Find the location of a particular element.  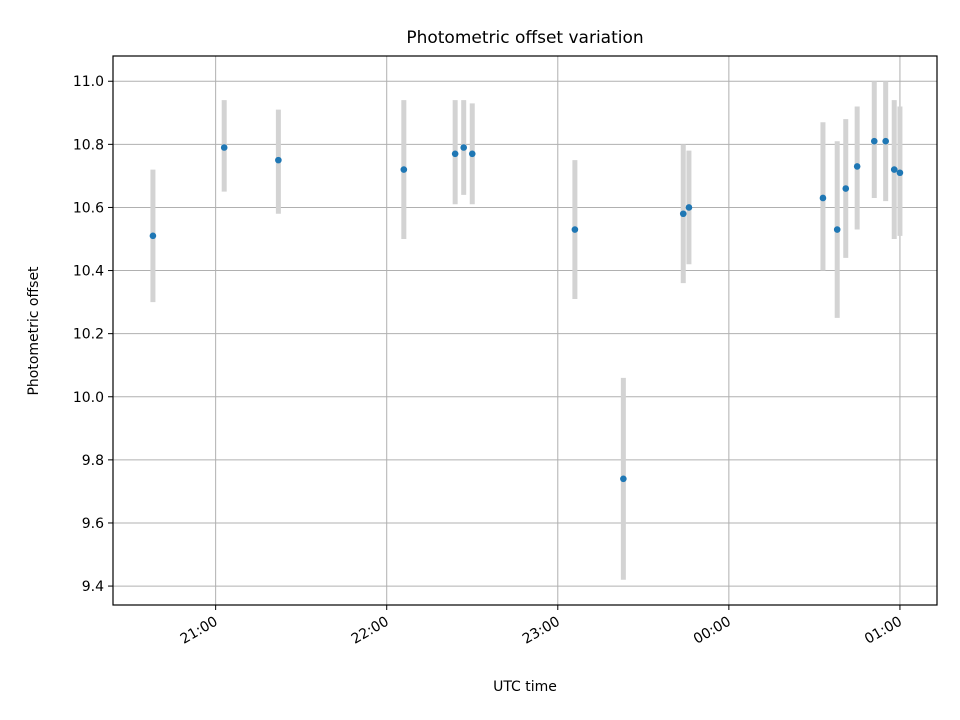

y-tick-label: 9.8 is located at coordinates (93, 461).